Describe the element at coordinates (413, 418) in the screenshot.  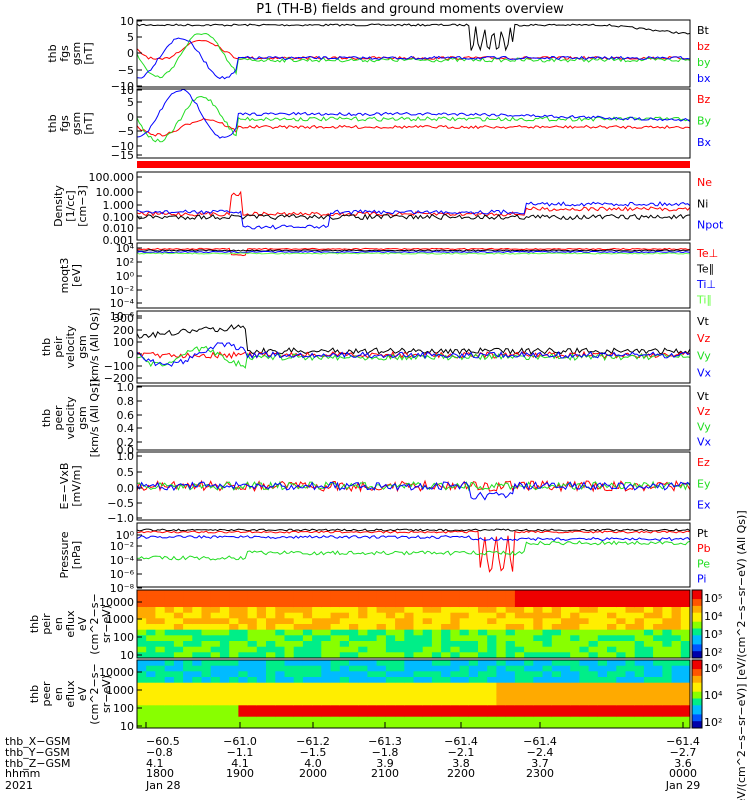
I see `p6-frame` at that location.